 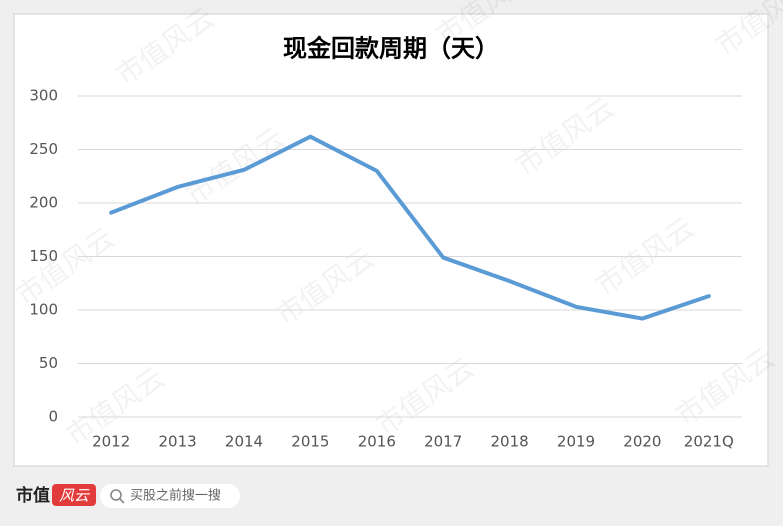 What do you see at coordinates (111, 442) in the screenshot?
I see `x-tick-label: 2012` at bounding box center [111, 442].